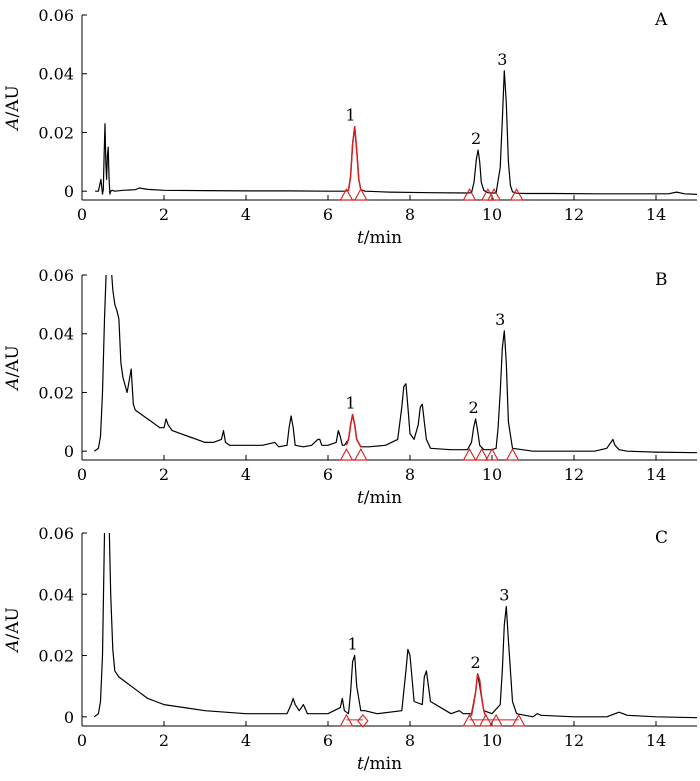 The width and height of the screenshot is (700, 781). I want to click on y-axis-title-b: A/AU, so click(13, 368).